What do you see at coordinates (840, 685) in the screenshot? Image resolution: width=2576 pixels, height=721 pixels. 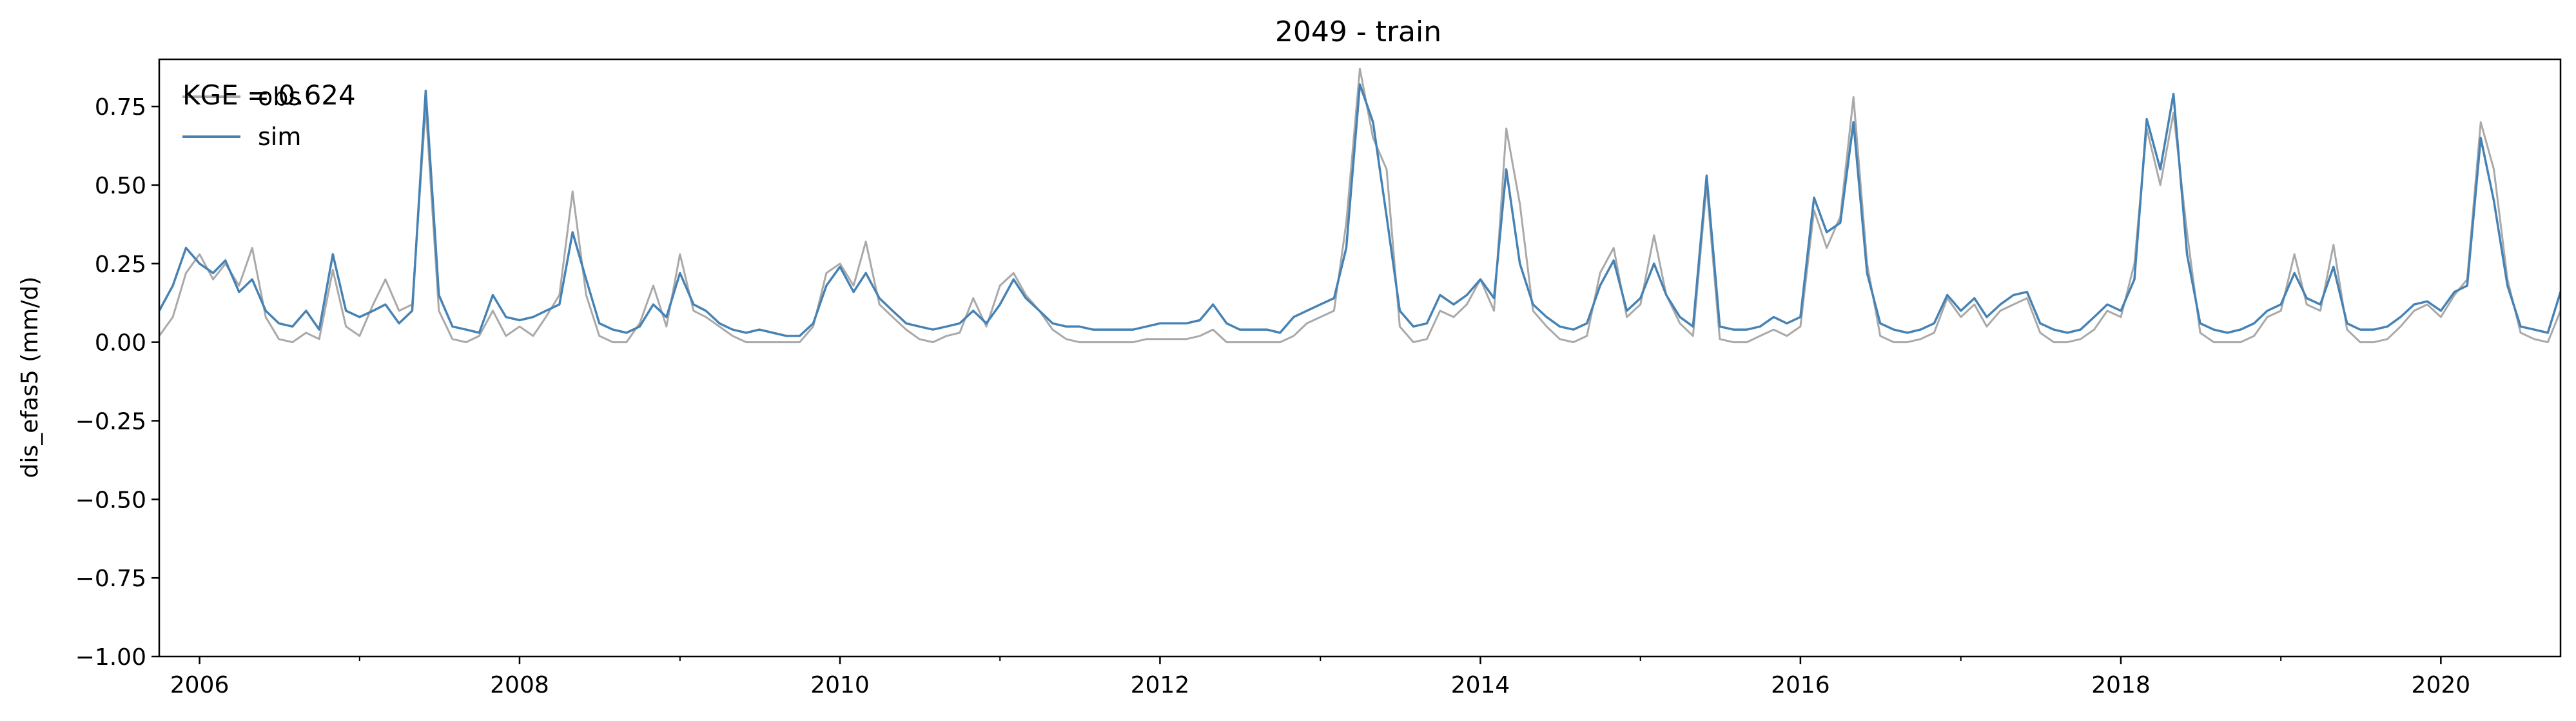 I see `x-tick-label: 2010` at bounding box center [840, 685].